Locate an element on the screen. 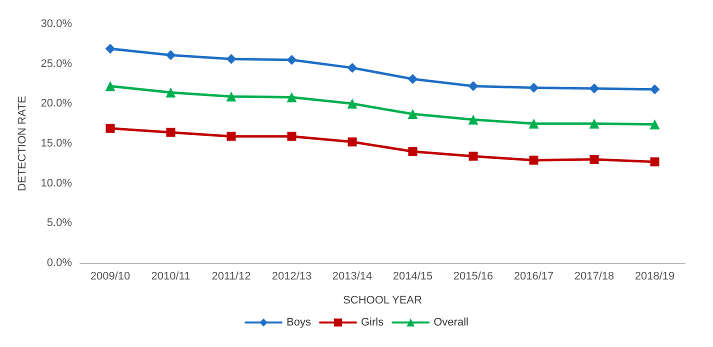  x-tick-label: 2014/15 is located at coordinates (412, 276).